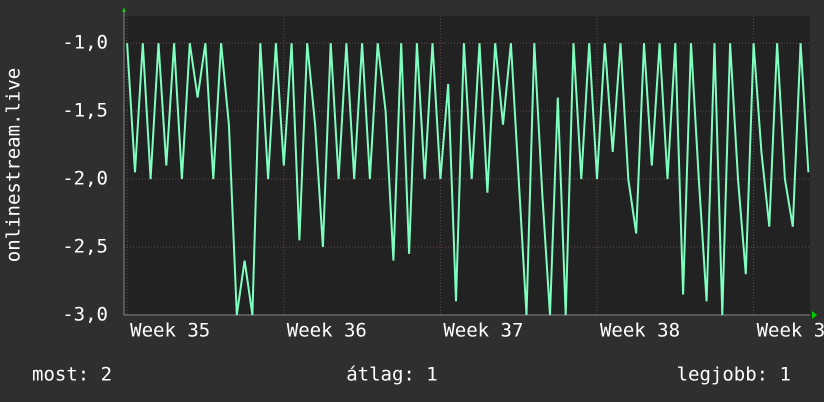 This screenshot has height=402, width=824. What do you see at coordinates (483, 331) in the screenshot?
I see `x-tick-label: Week 37` at bounding box center [483, 331].